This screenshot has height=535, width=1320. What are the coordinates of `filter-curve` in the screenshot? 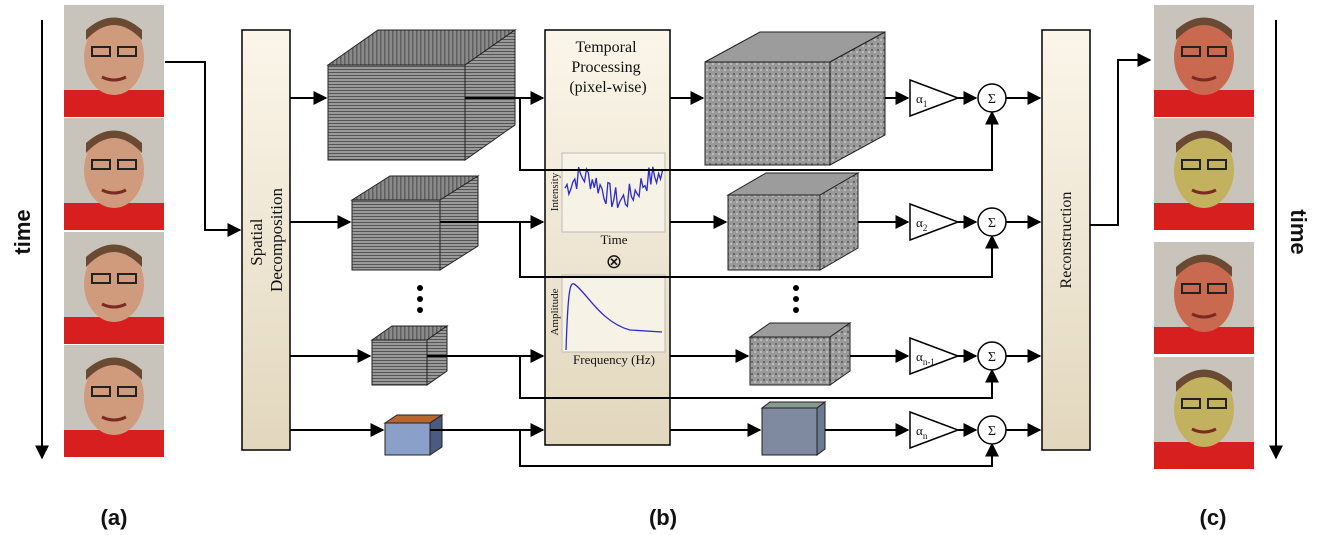 It's located at (614, 317).